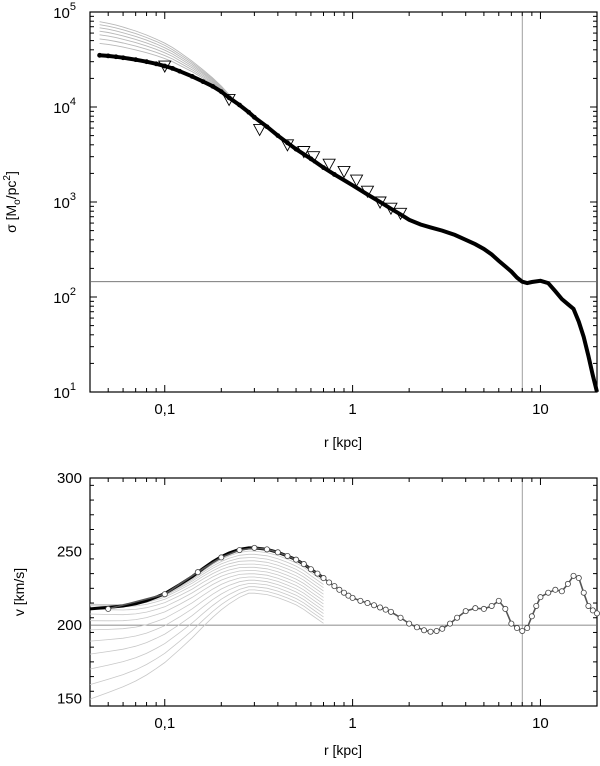  I want to click on y-tick-label: 300, so click(69, 478).